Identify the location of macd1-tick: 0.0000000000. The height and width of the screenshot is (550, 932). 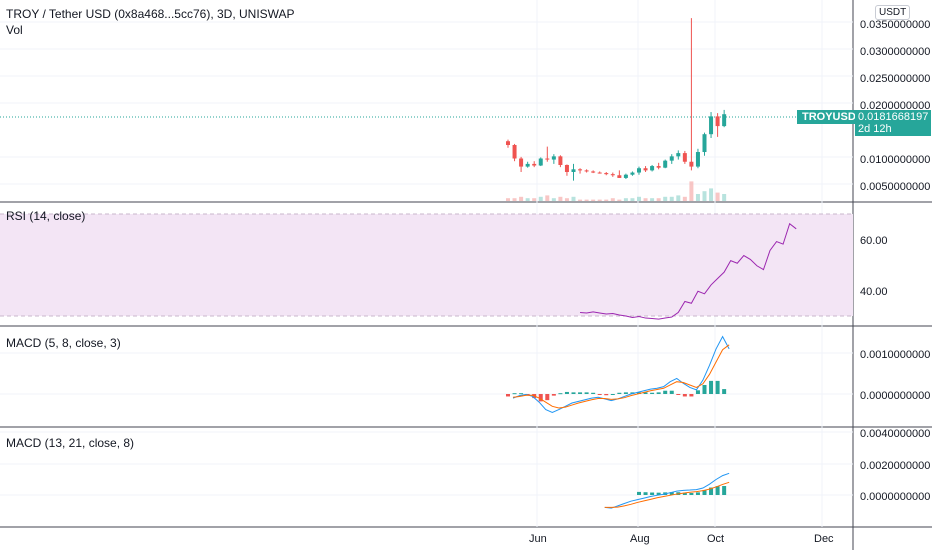
(895, 396).